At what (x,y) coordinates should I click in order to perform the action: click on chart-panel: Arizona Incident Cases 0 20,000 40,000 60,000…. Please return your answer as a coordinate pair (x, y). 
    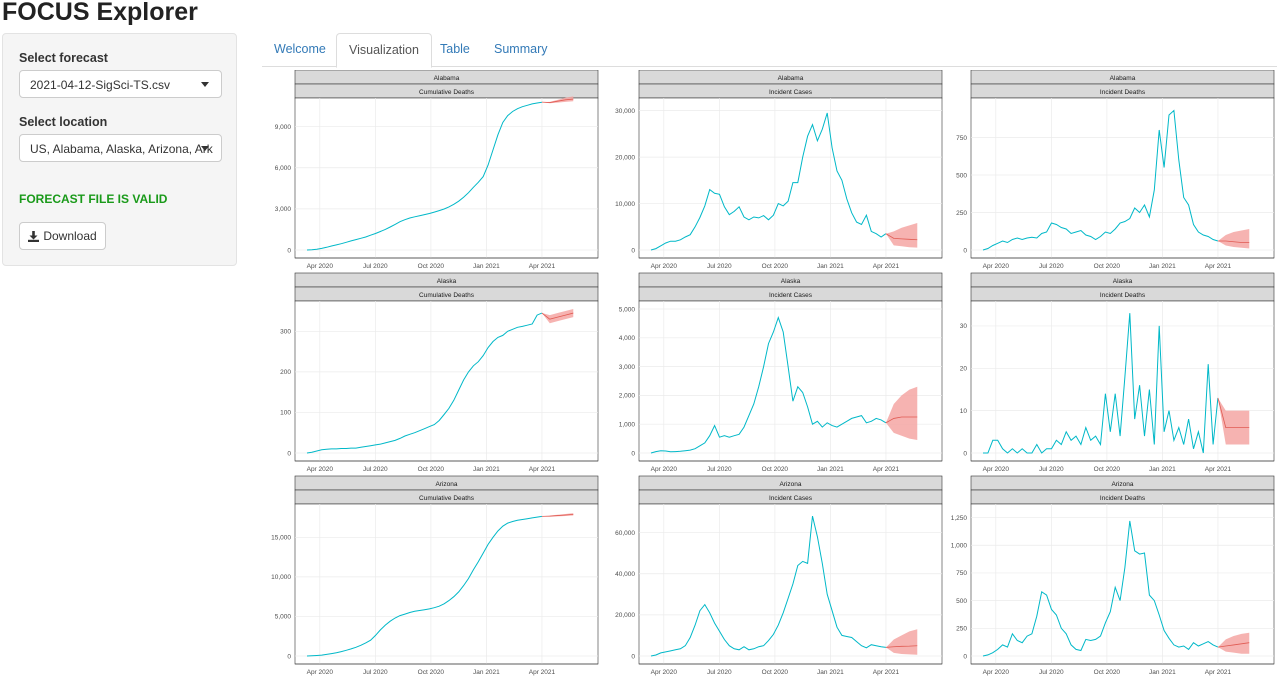
    Looking at the image, I should click on (779, 575).